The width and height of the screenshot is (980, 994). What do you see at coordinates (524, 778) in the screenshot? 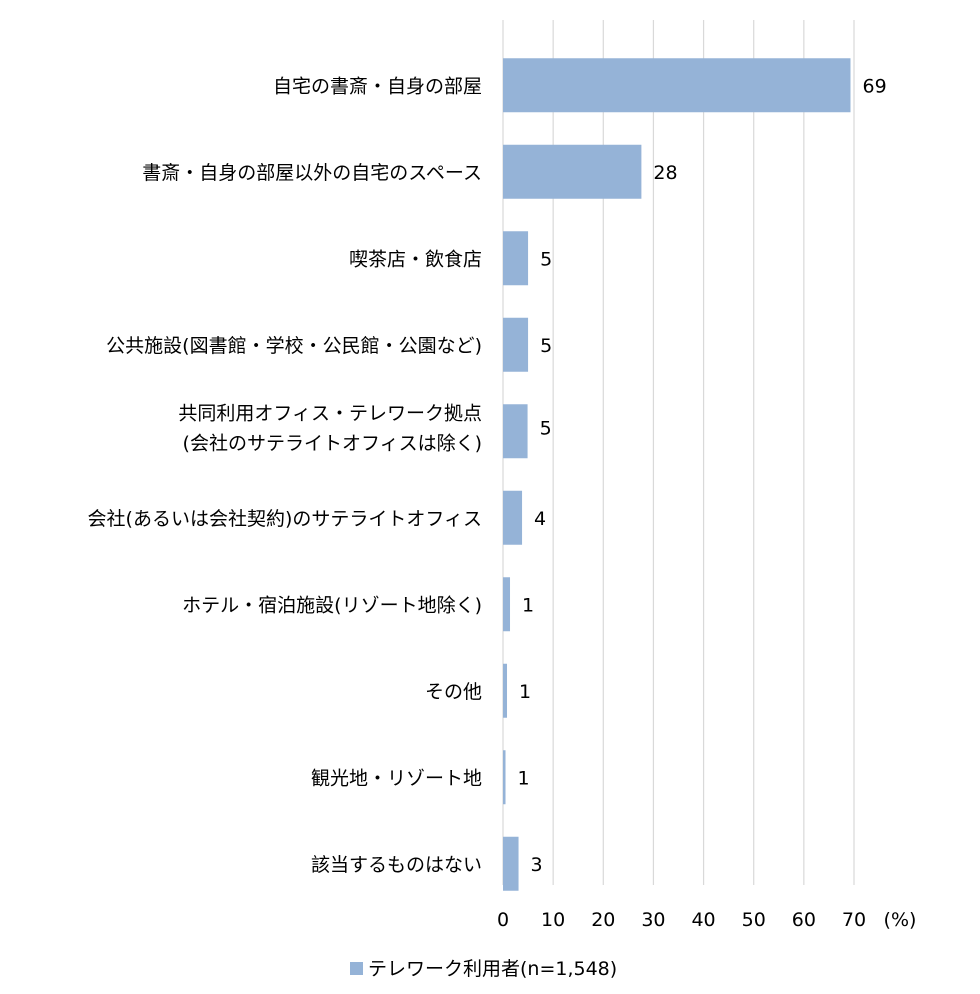
I see `value-label-8: 1` at bounding box center [524, 778].